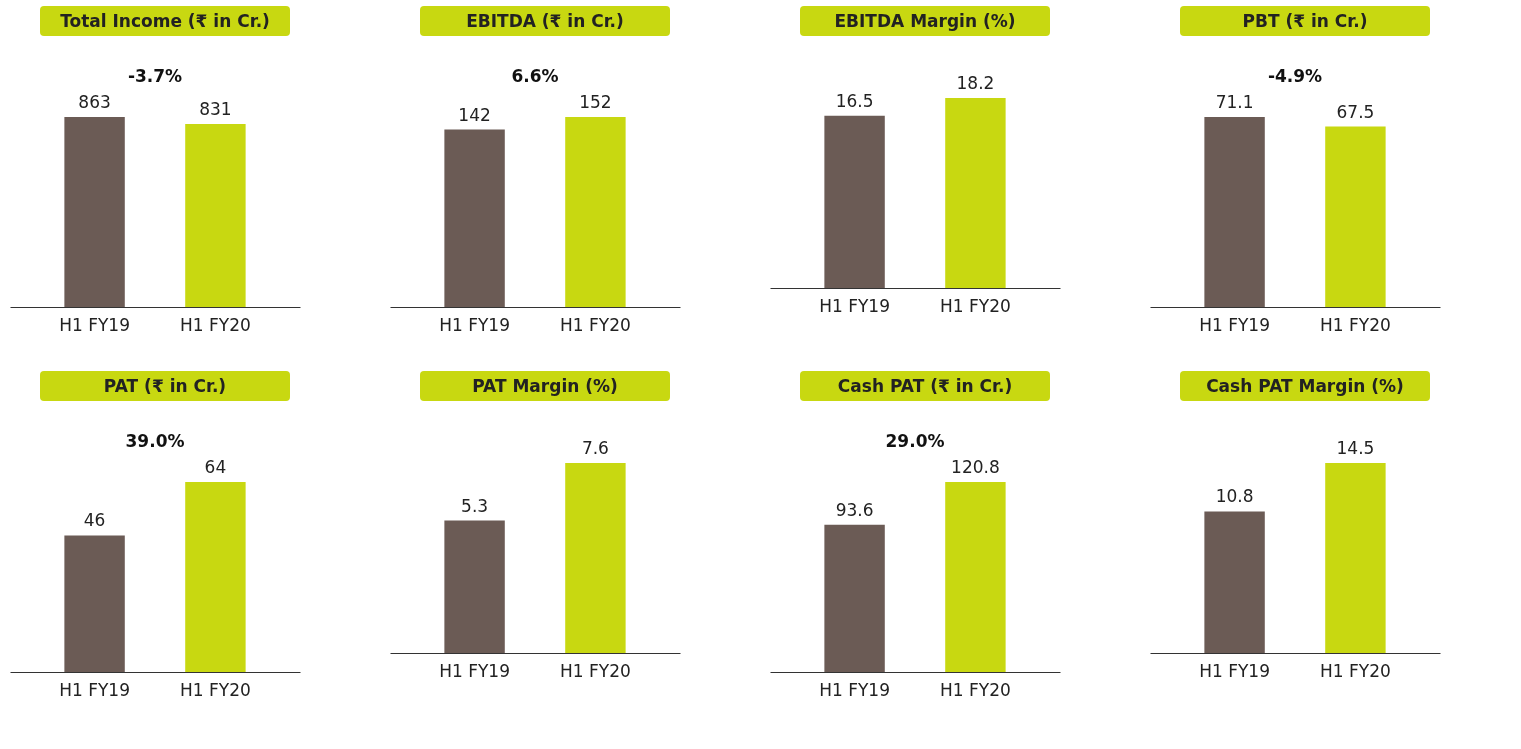 Image resolution: width=1521 pixels, height=749 pixels. What do you see at coordinates (1305, 386) in the screenshot?
I see `chart-title: Cash PAT Margin (%)` at bounding box center [1305, 386].